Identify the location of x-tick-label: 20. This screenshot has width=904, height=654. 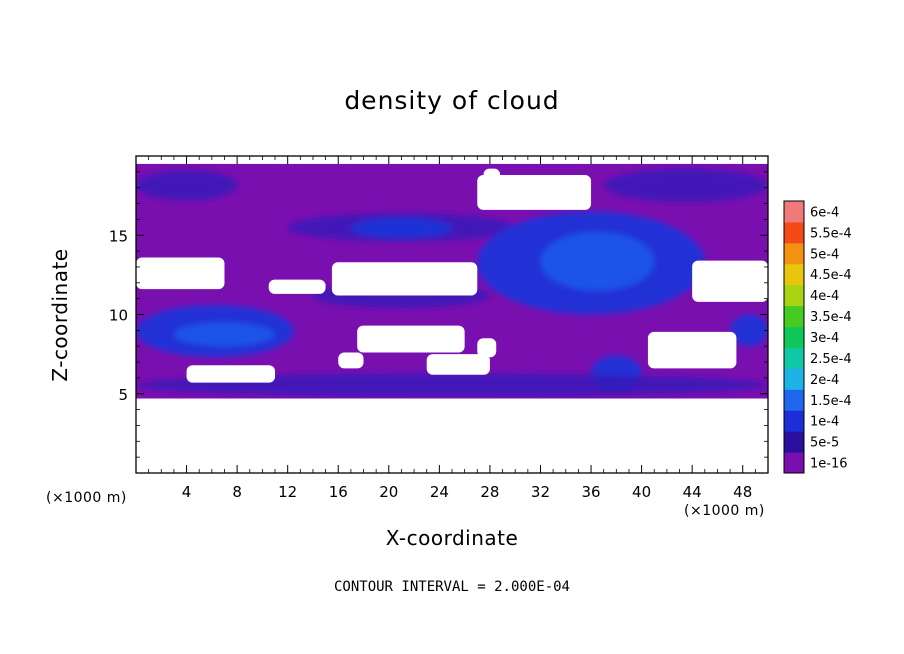
(388, 492).